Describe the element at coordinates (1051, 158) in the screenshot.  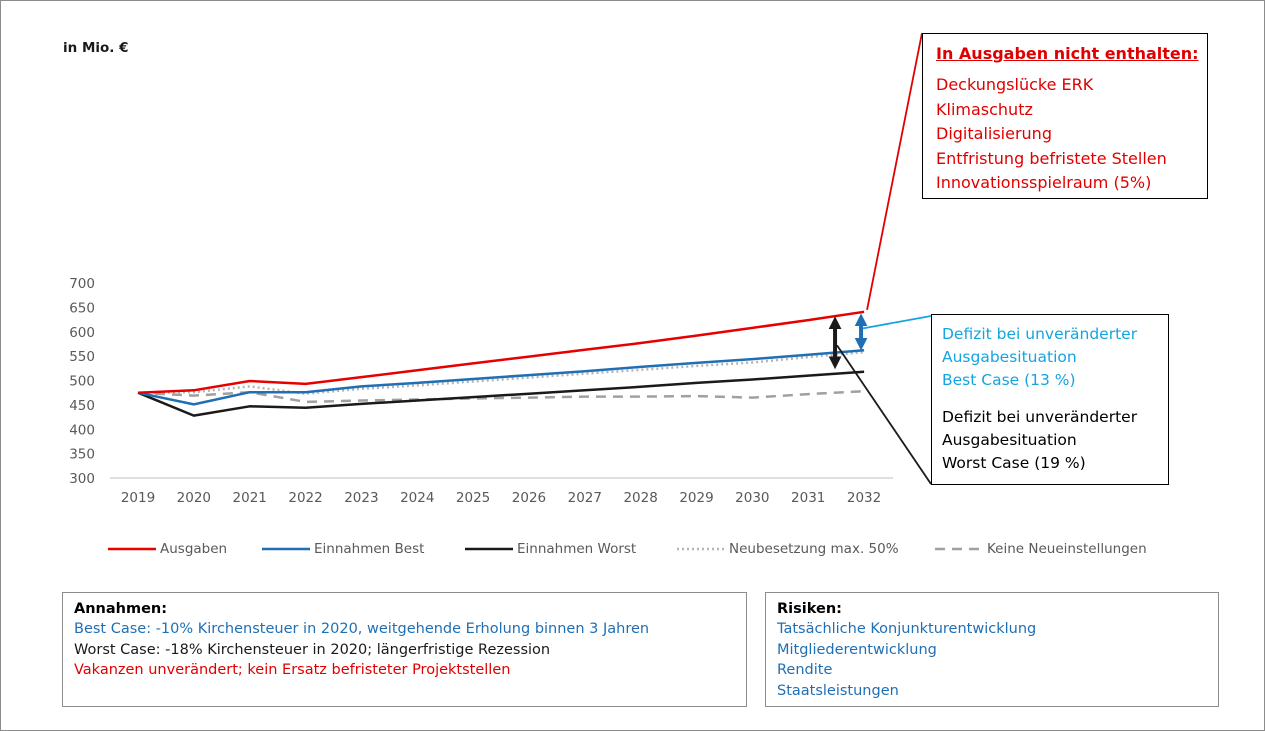
I see `not-included-item: Entfristung befristete Stellen` at that location.